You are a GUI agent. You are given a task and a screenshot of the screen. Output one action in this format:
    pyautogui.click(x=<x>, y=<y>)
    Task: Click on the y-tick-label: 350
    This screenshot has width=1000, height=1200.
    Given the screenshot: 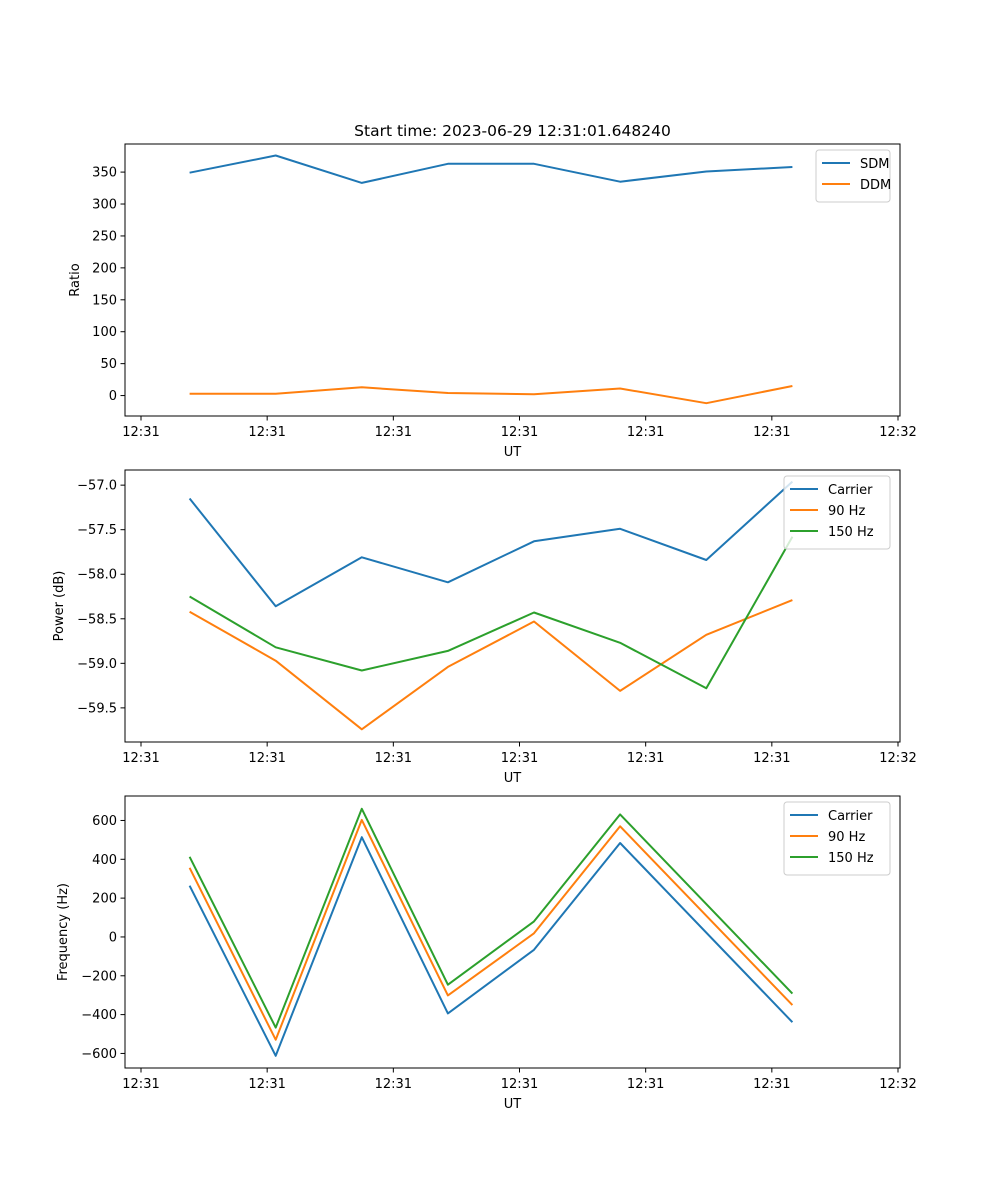 What is the action you would take?
    pyautogui.click(x=104, y=173)
    